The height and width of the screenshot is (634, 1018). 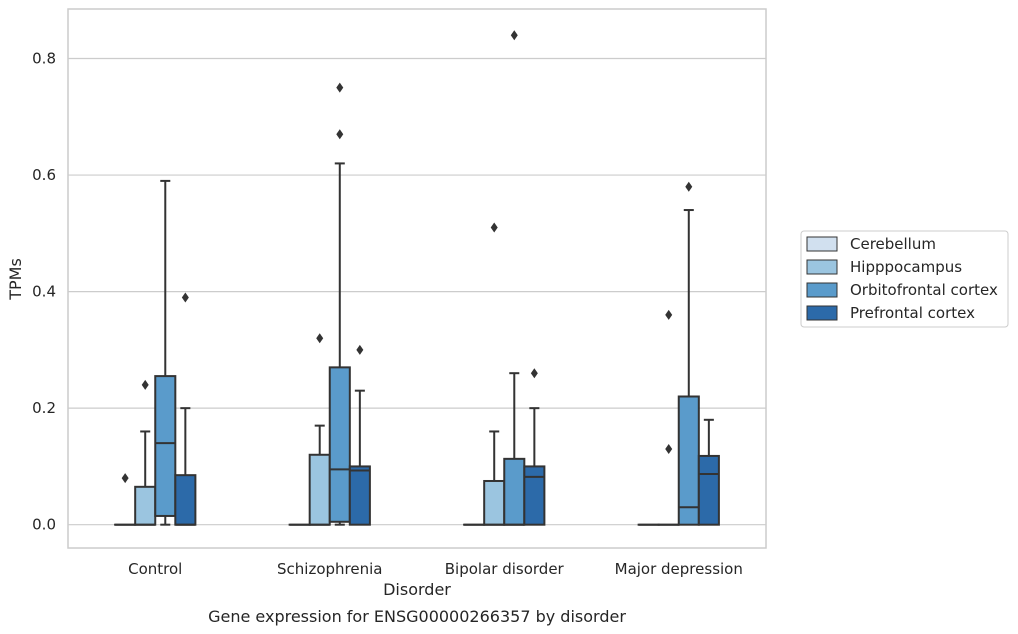 I want to click on x-axis-label: Disorder, so click(x=417, y=589).